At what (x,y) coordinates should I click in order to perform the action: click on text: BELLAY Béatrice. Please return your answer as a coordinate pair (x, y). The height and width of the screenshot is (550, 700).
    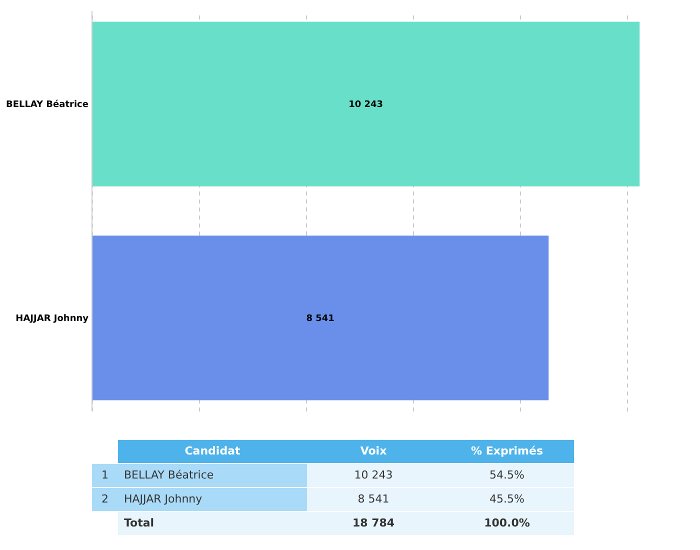
    Looking at the image, I should click on (169, 475).